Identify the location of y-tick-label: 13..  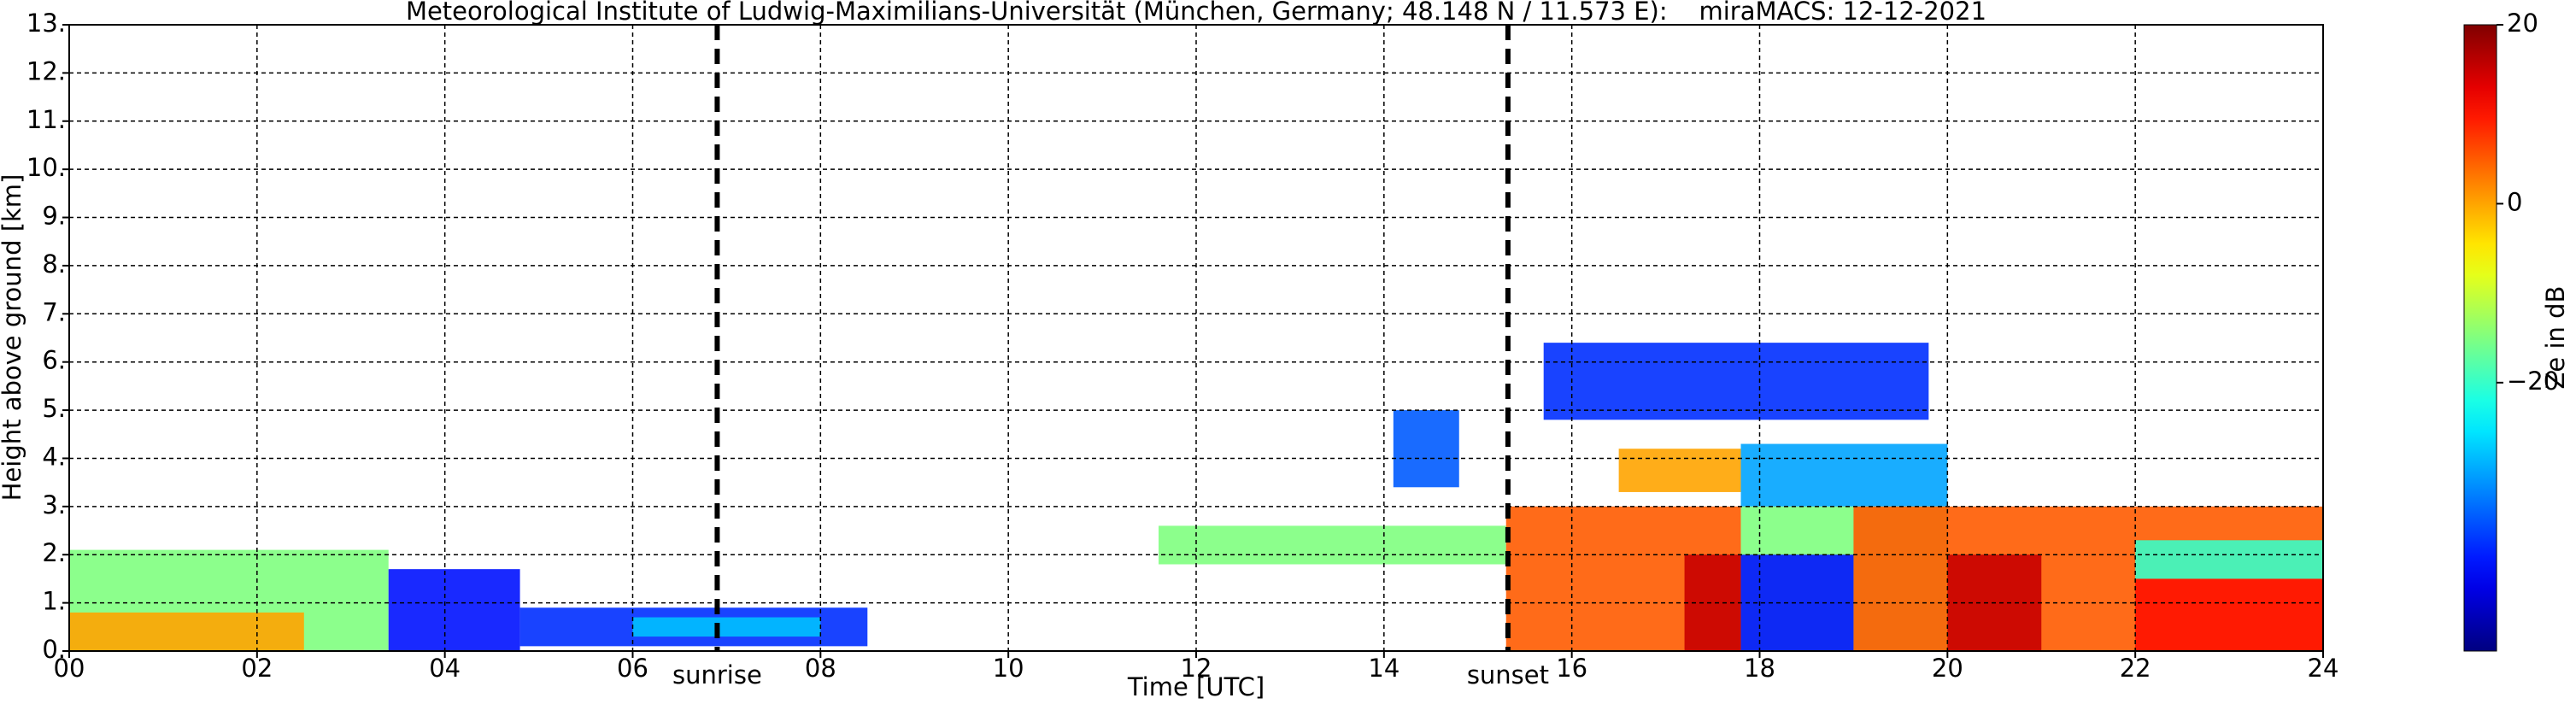
(46, 23).